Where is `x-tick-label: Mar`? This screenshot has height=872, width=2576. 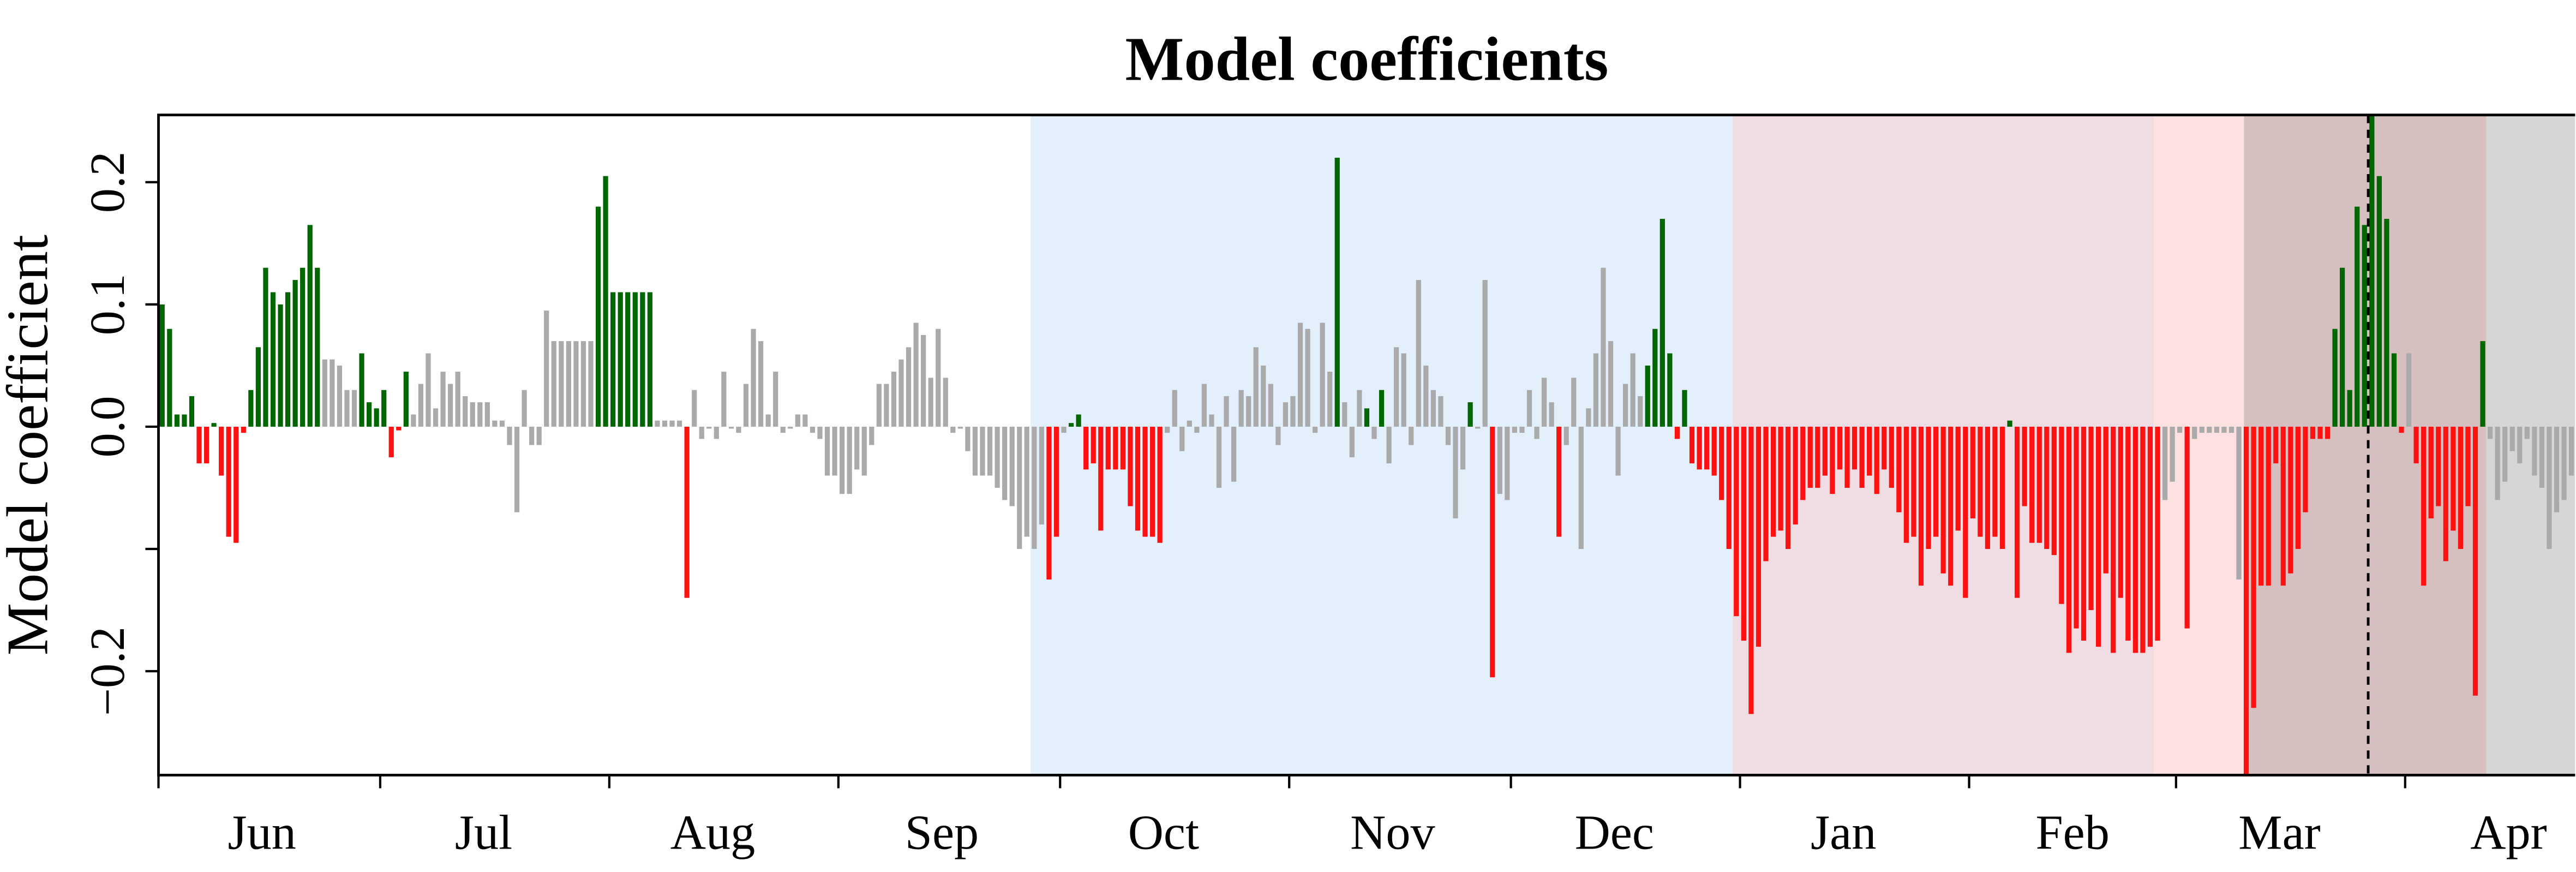
x-tick-label: Mar is located at coordinates (2279, 832).